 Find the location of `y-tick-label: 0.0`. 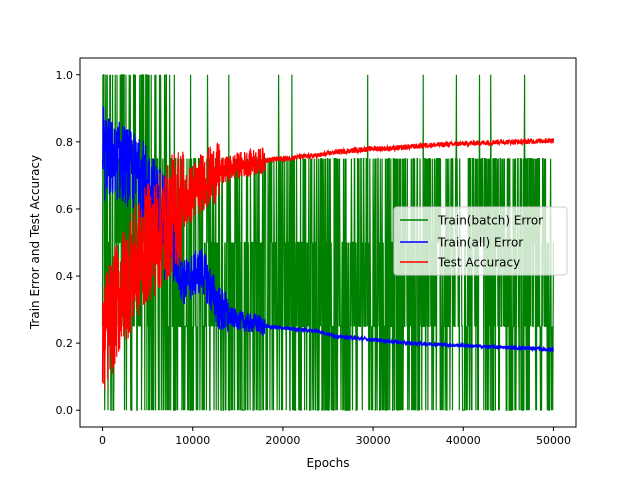

y-tick-label: 0.0 is located at coordinates (65, 410).